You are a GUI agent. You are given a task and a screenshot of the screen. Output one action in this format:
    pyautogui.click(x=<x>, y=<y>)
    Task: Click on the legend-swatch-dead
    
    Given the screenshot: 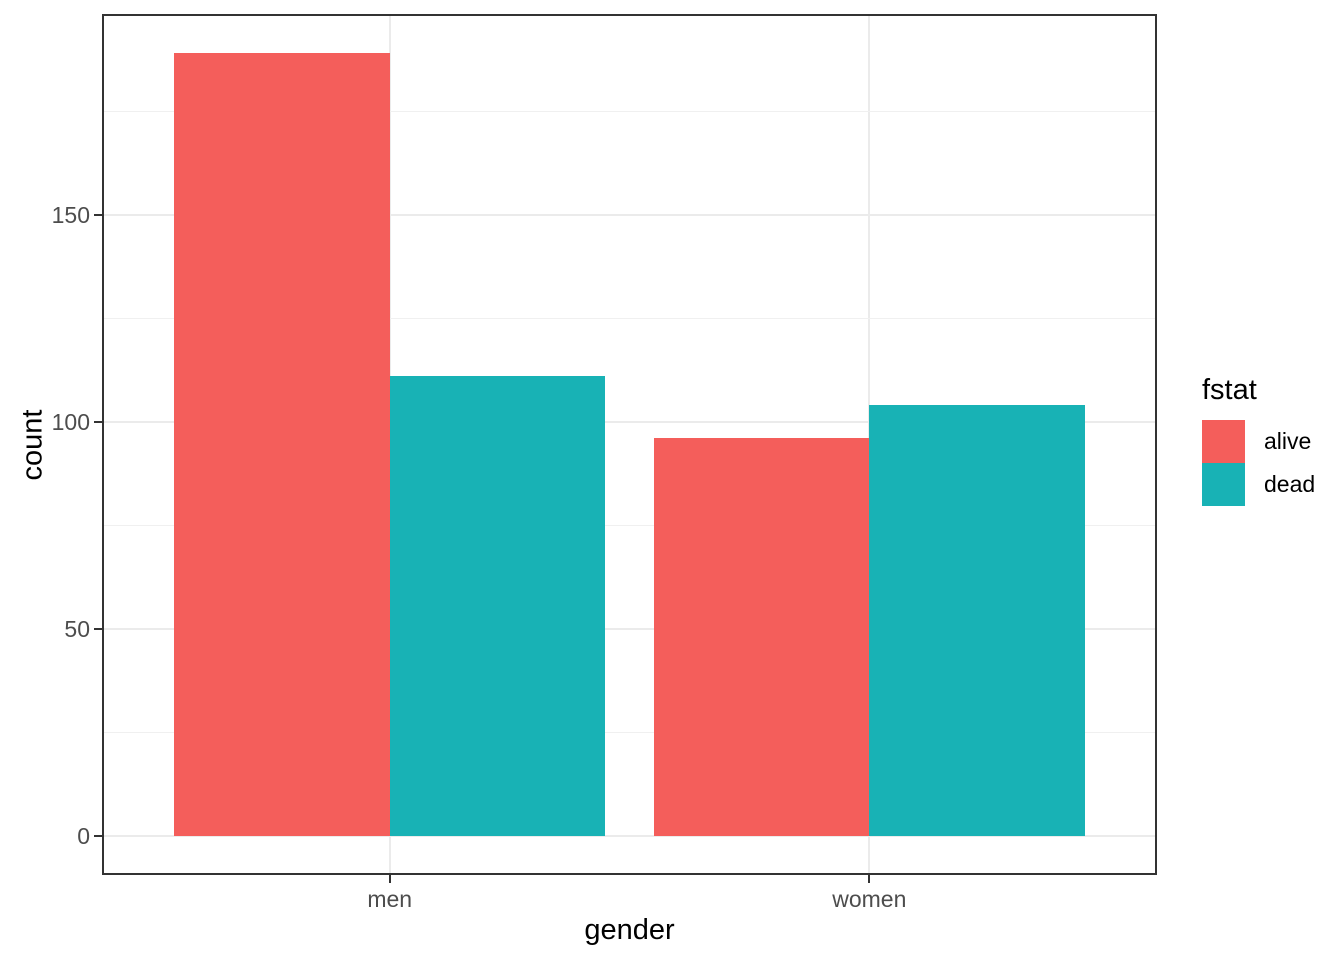 What is the action you would take?
    pyautogui.click(x=1223, y=484)
    